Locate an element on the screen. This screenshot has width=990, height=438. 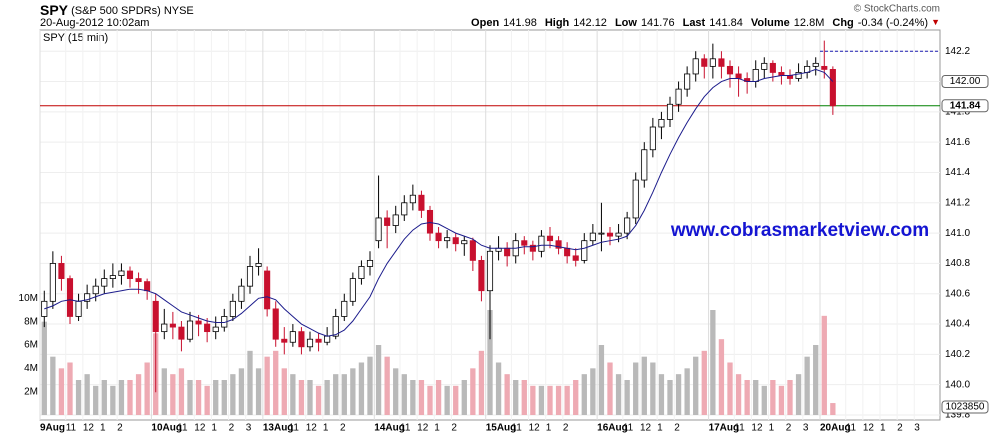
panel-label: SPY (15 min) is located at coordinates (75, 38).